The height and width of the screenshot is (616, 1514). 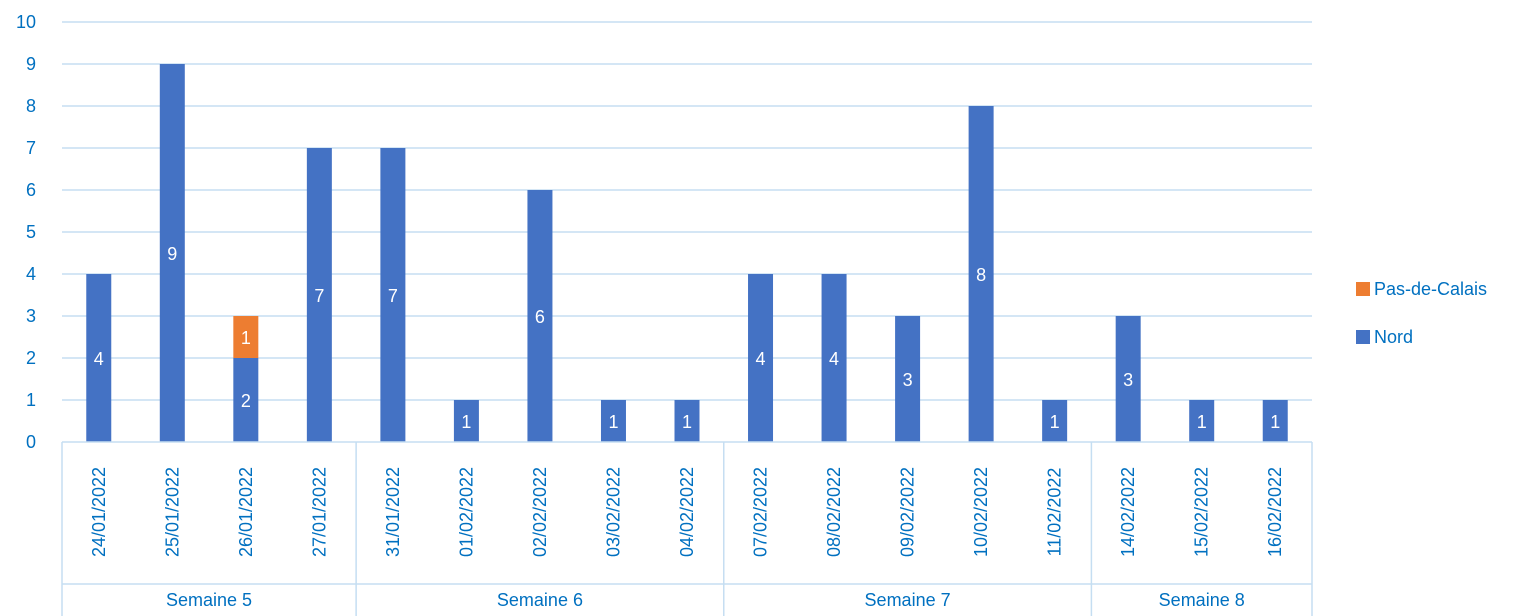 I want to click on data-label: 8, so click(x=981, y=275).